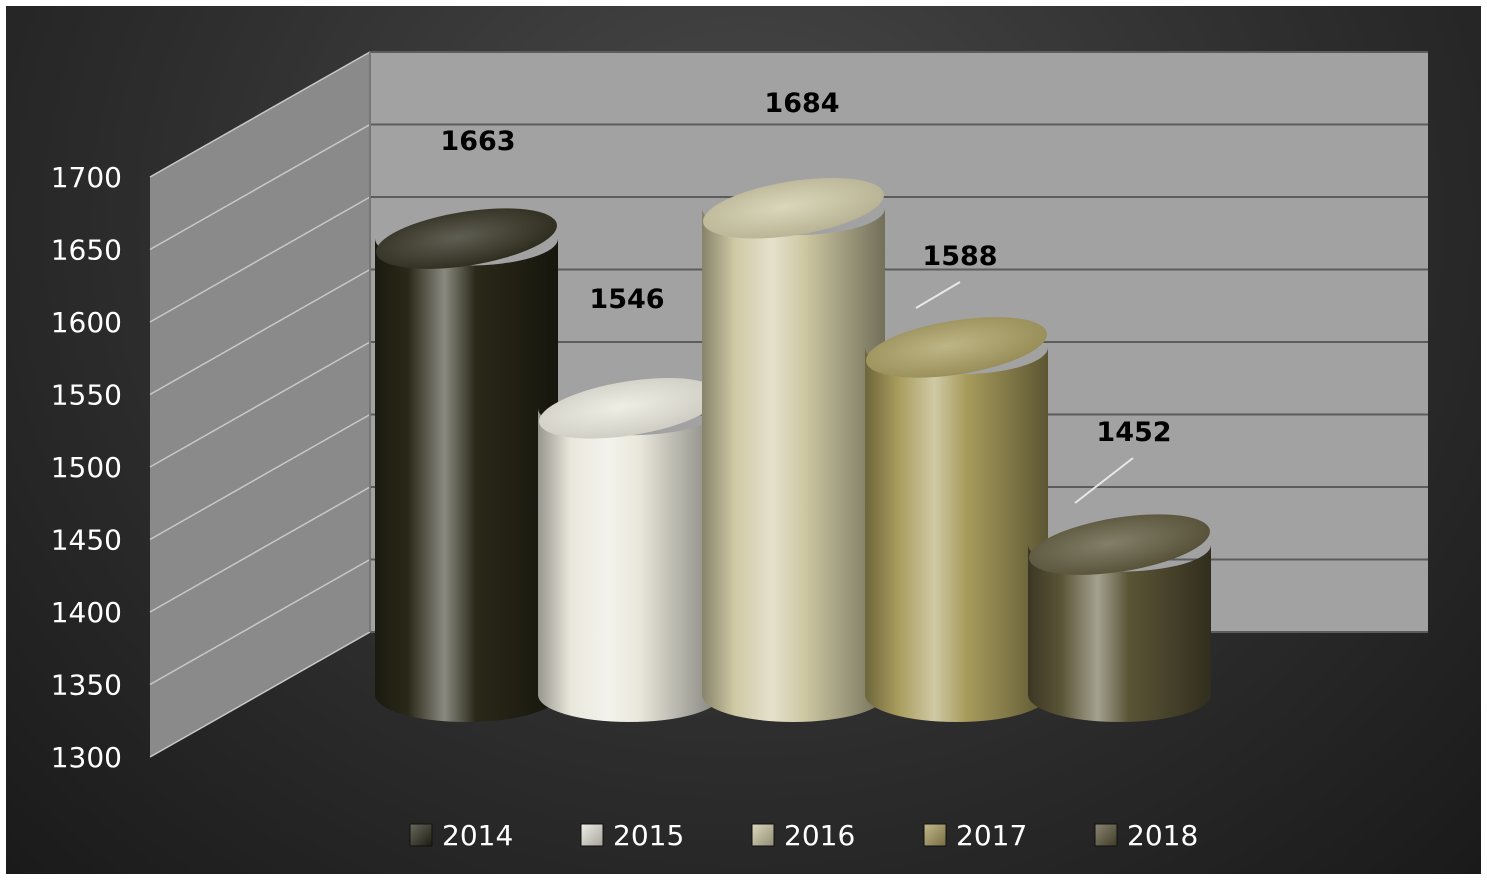  I want to click on data-label-2016: 1684, so click(801, 103).